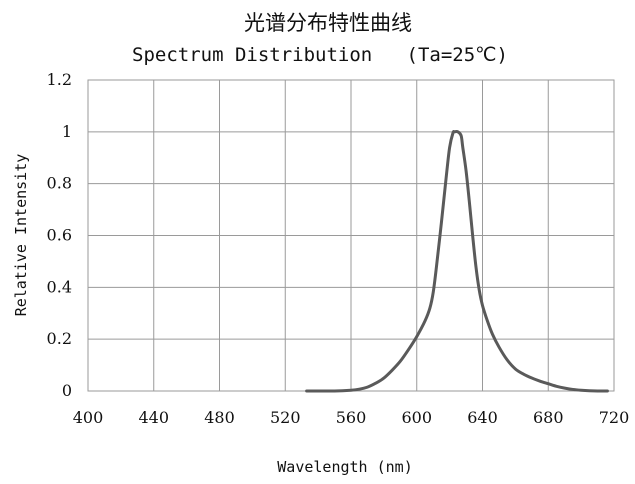  What do you see at coordinates (482, 417) in the screenshot?
I see `x-tick-label: 640` at bounding box center [482, 417].